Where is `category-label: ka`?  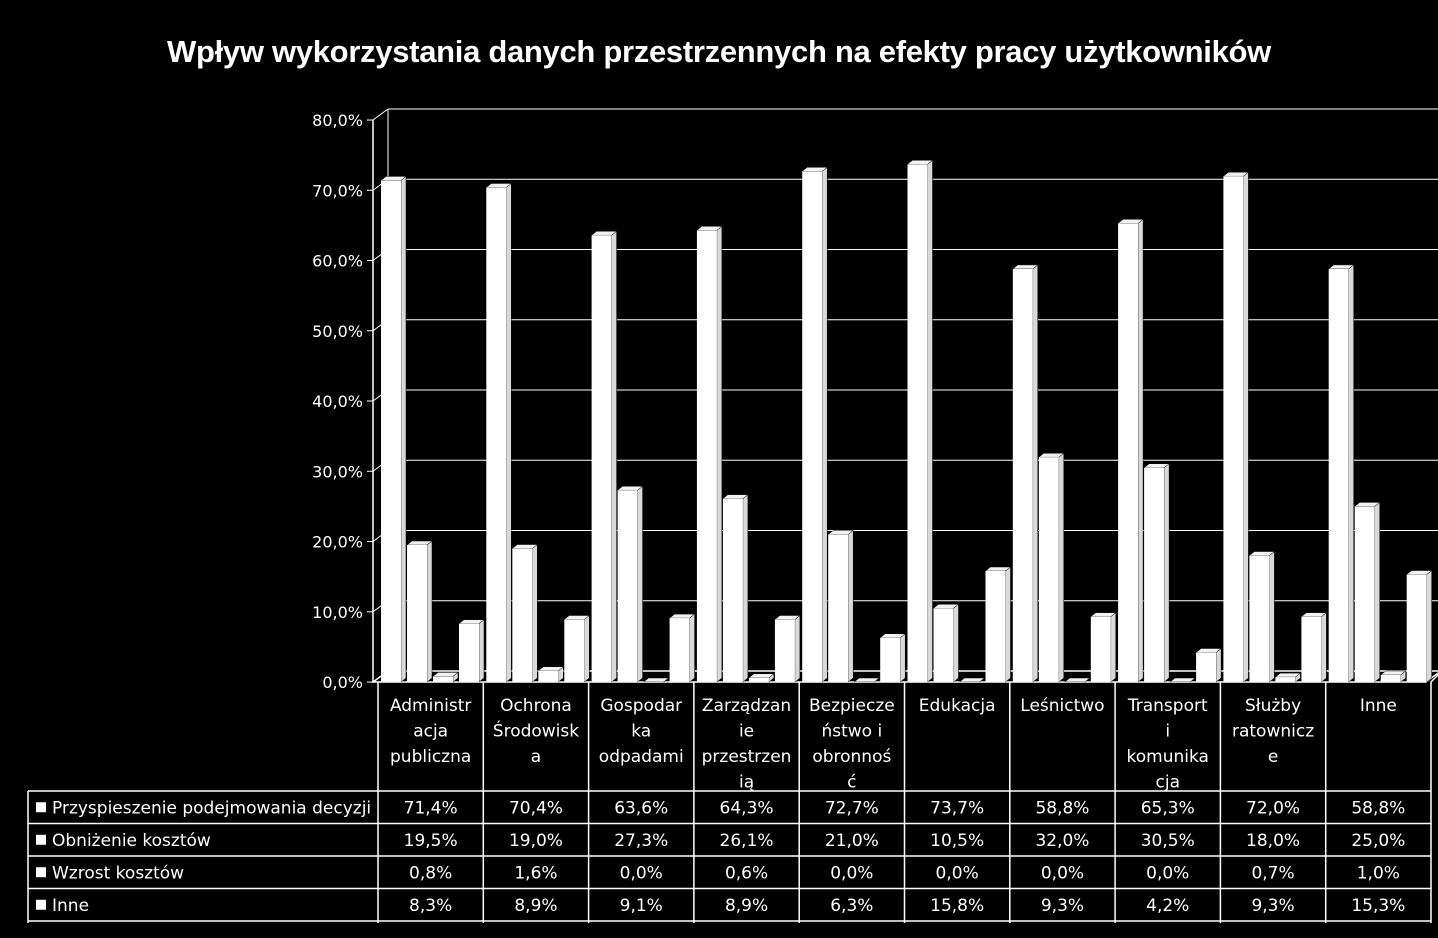
category-label: ka is located at coordinates (641, 732).